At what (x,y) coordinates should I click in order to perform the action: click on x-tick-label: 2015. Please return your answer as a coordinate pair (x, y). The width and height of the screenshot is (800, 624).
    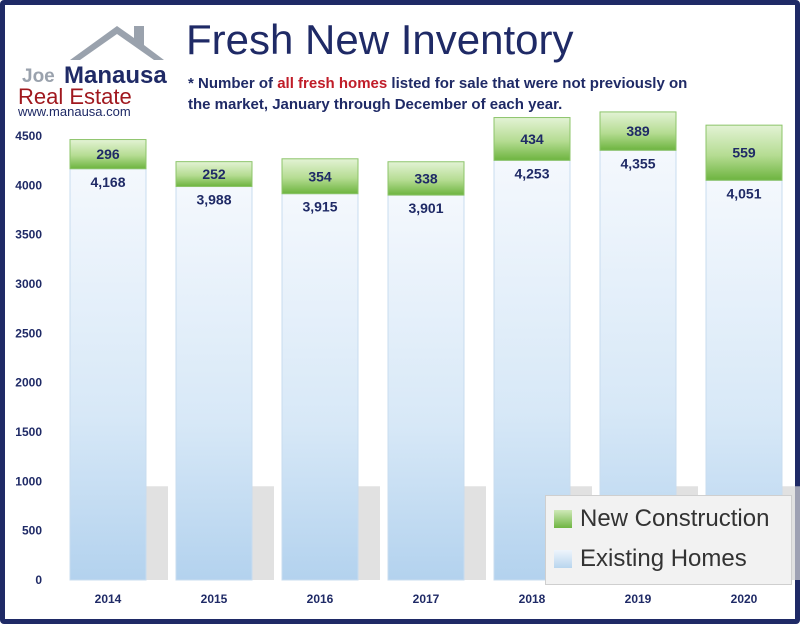
    Looking at the image, I should click on (214, 599).